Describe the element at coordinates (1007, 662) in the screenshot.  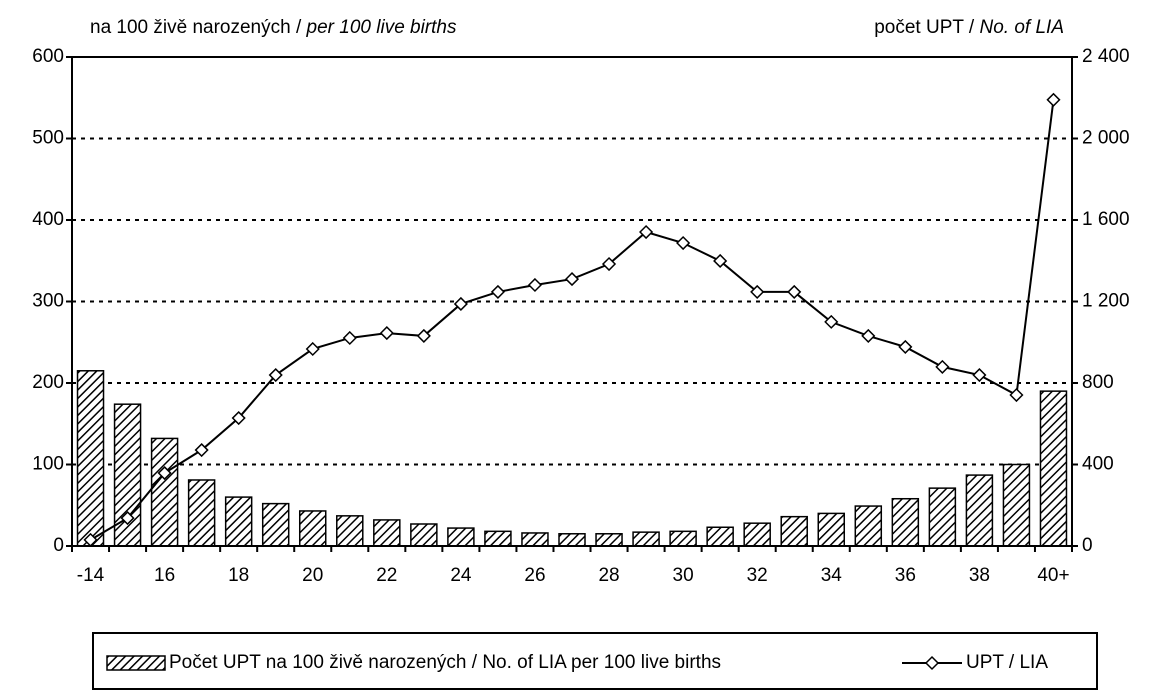
I see `legend-label: UPT / LIA` at that location.